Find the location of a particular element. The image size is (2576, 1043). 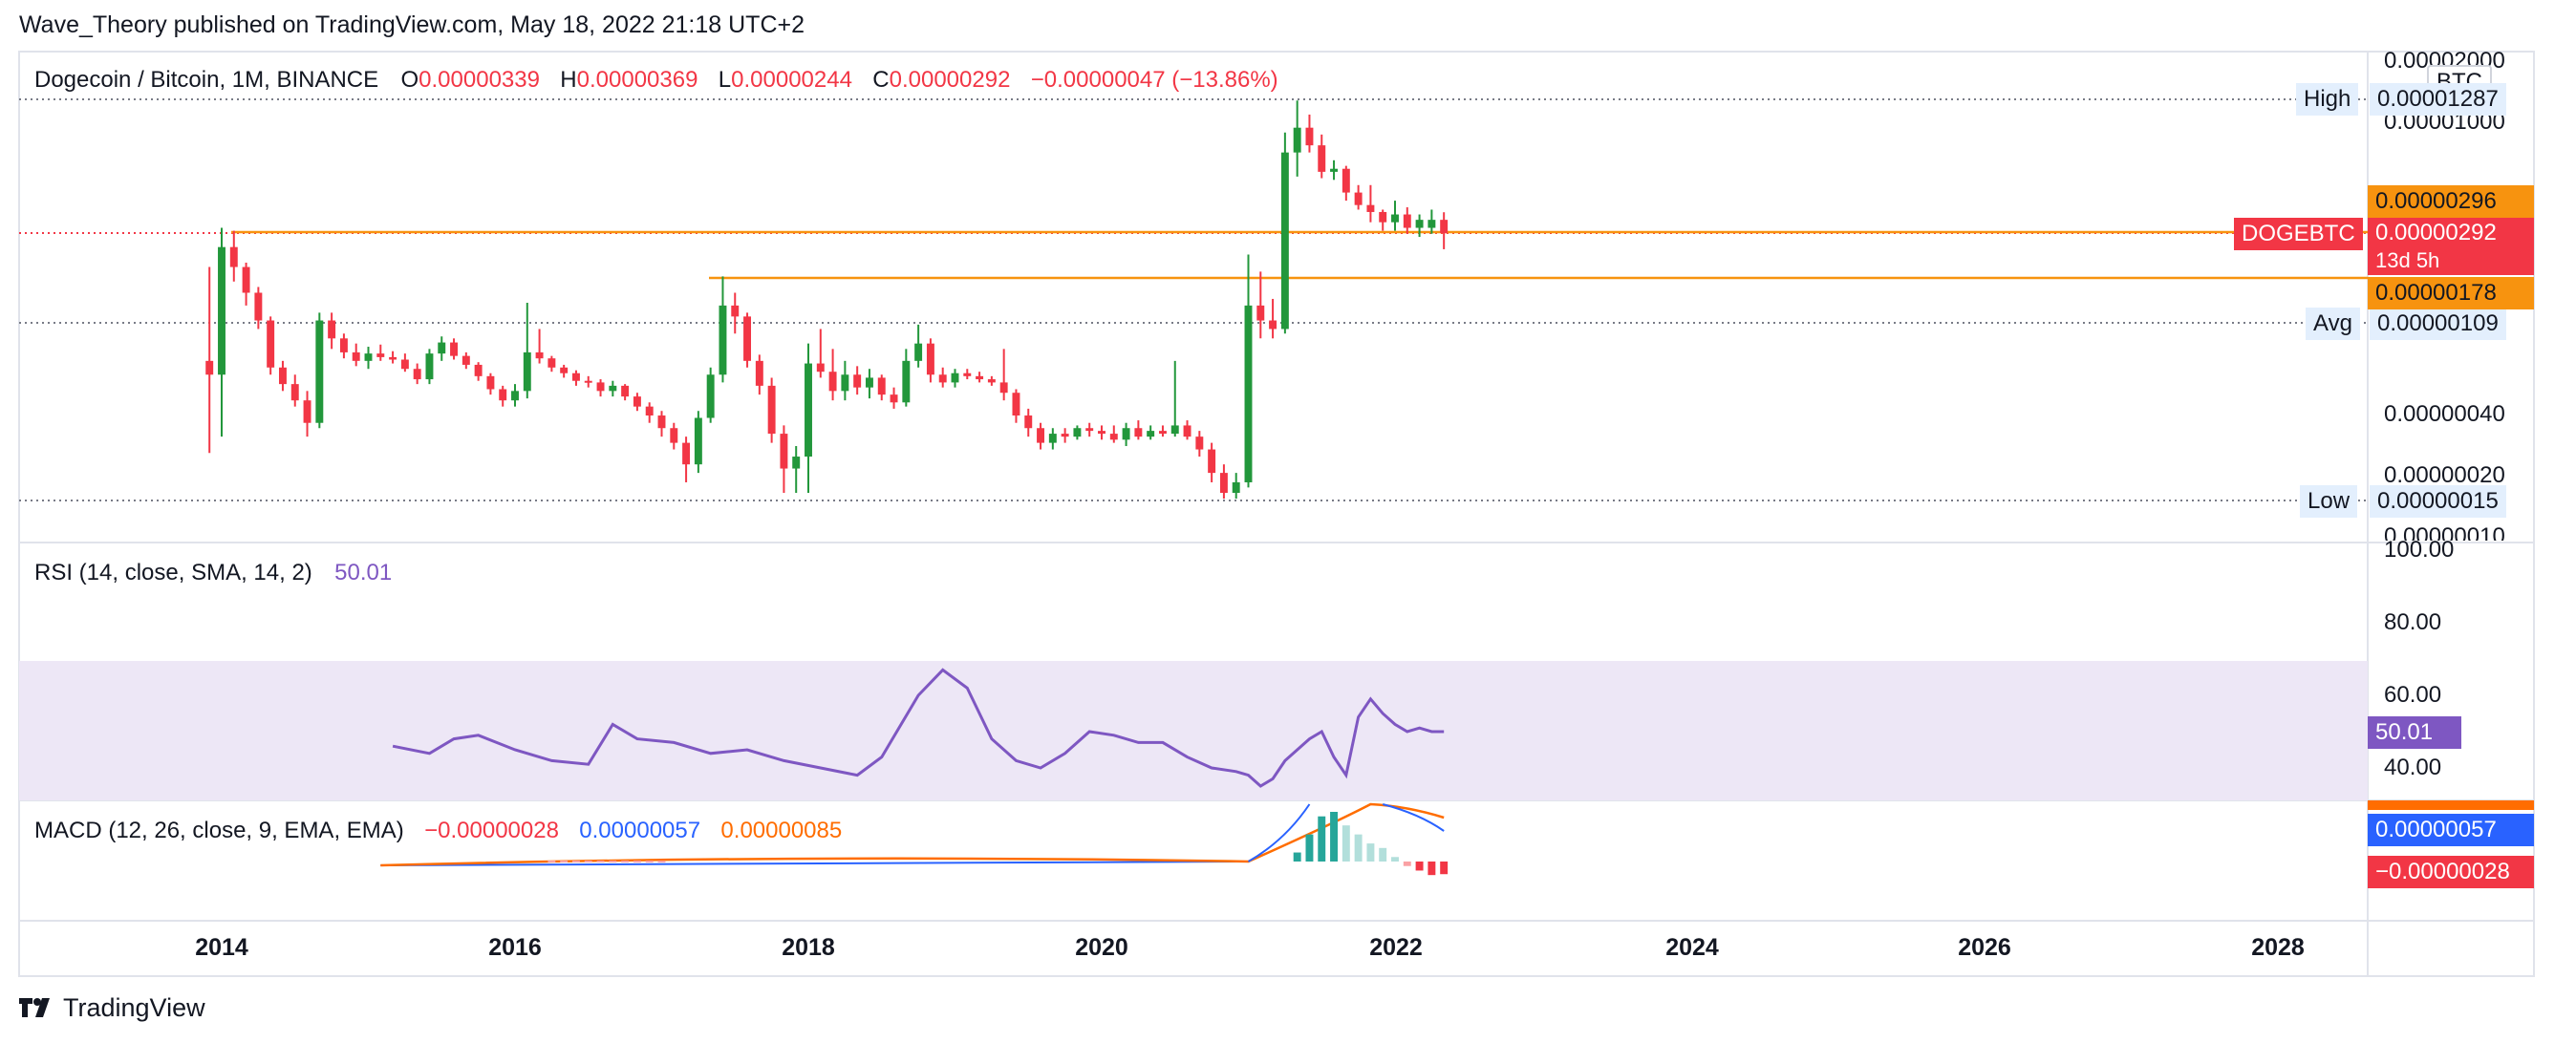

high-value: 0.00000369 is located at coordinates (637, 80).